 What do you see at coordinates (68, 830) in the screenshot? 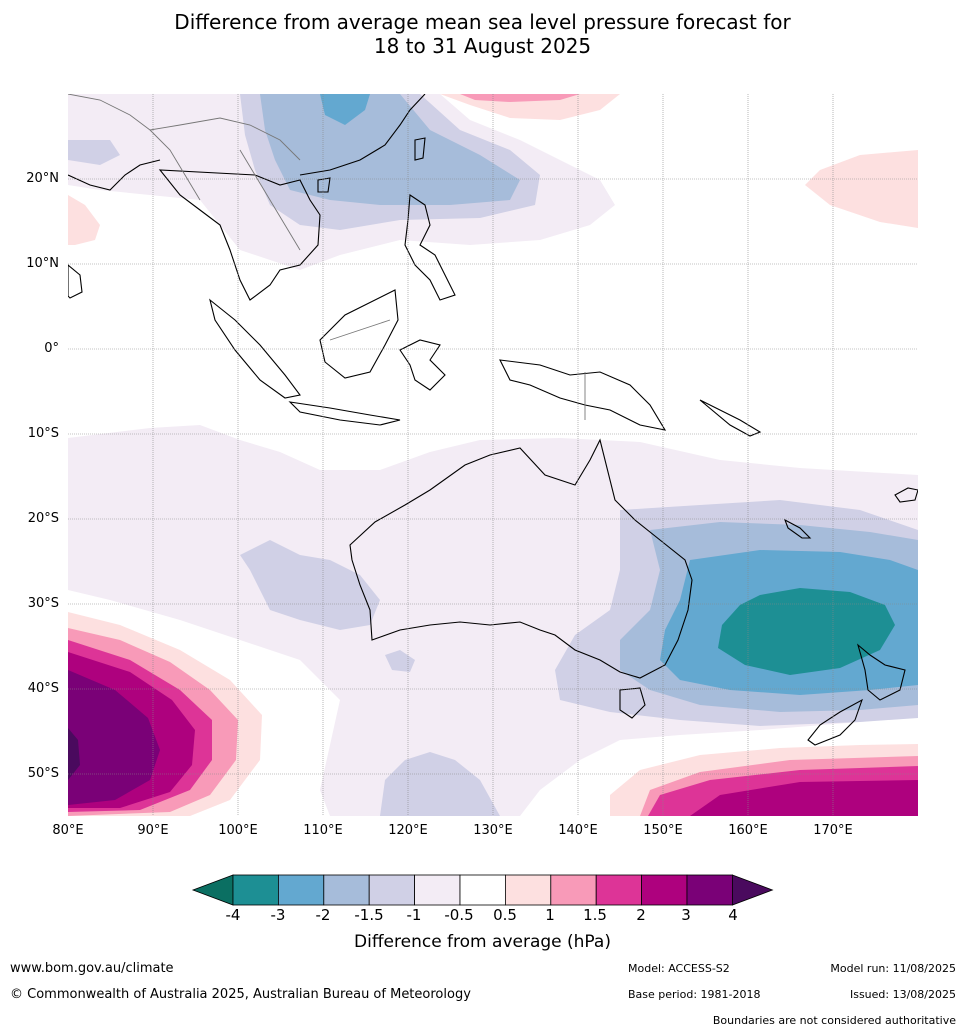
I see `lon-label-80e: 80°E` at bounding box center [68, 830].